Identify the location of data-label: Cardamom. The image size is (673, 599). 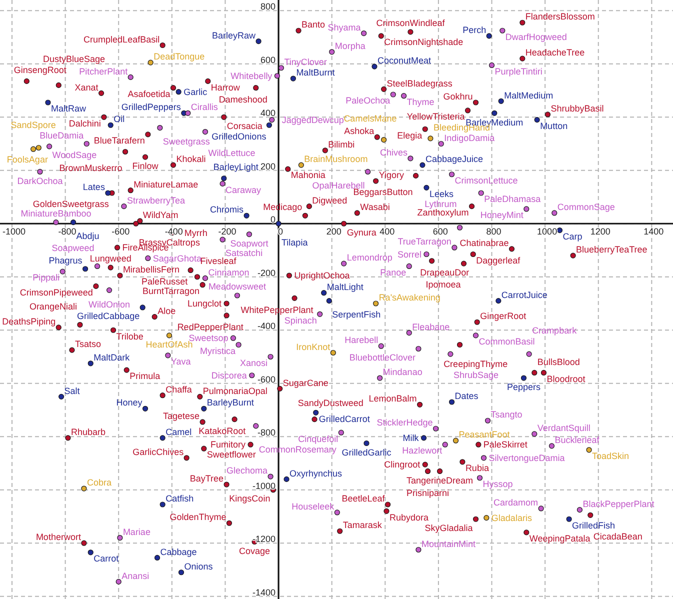
(516, 503).